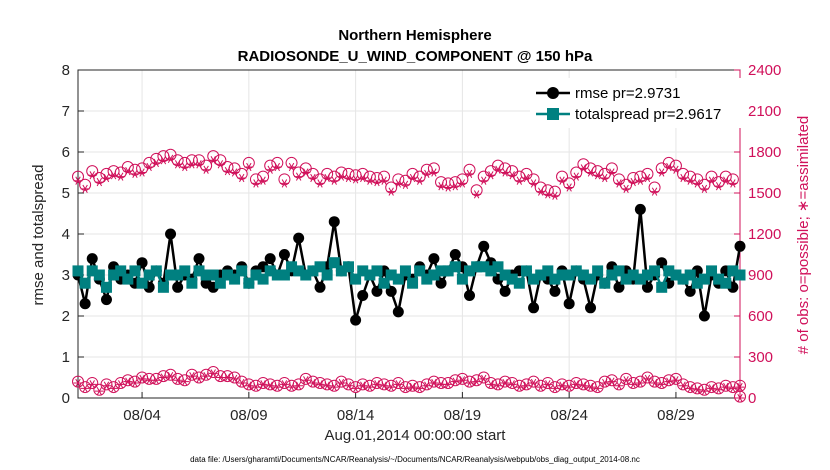  Describe the element at coordinates (66, 234) in the screenshot. I see `y-left-tick-label: 4` at that location.